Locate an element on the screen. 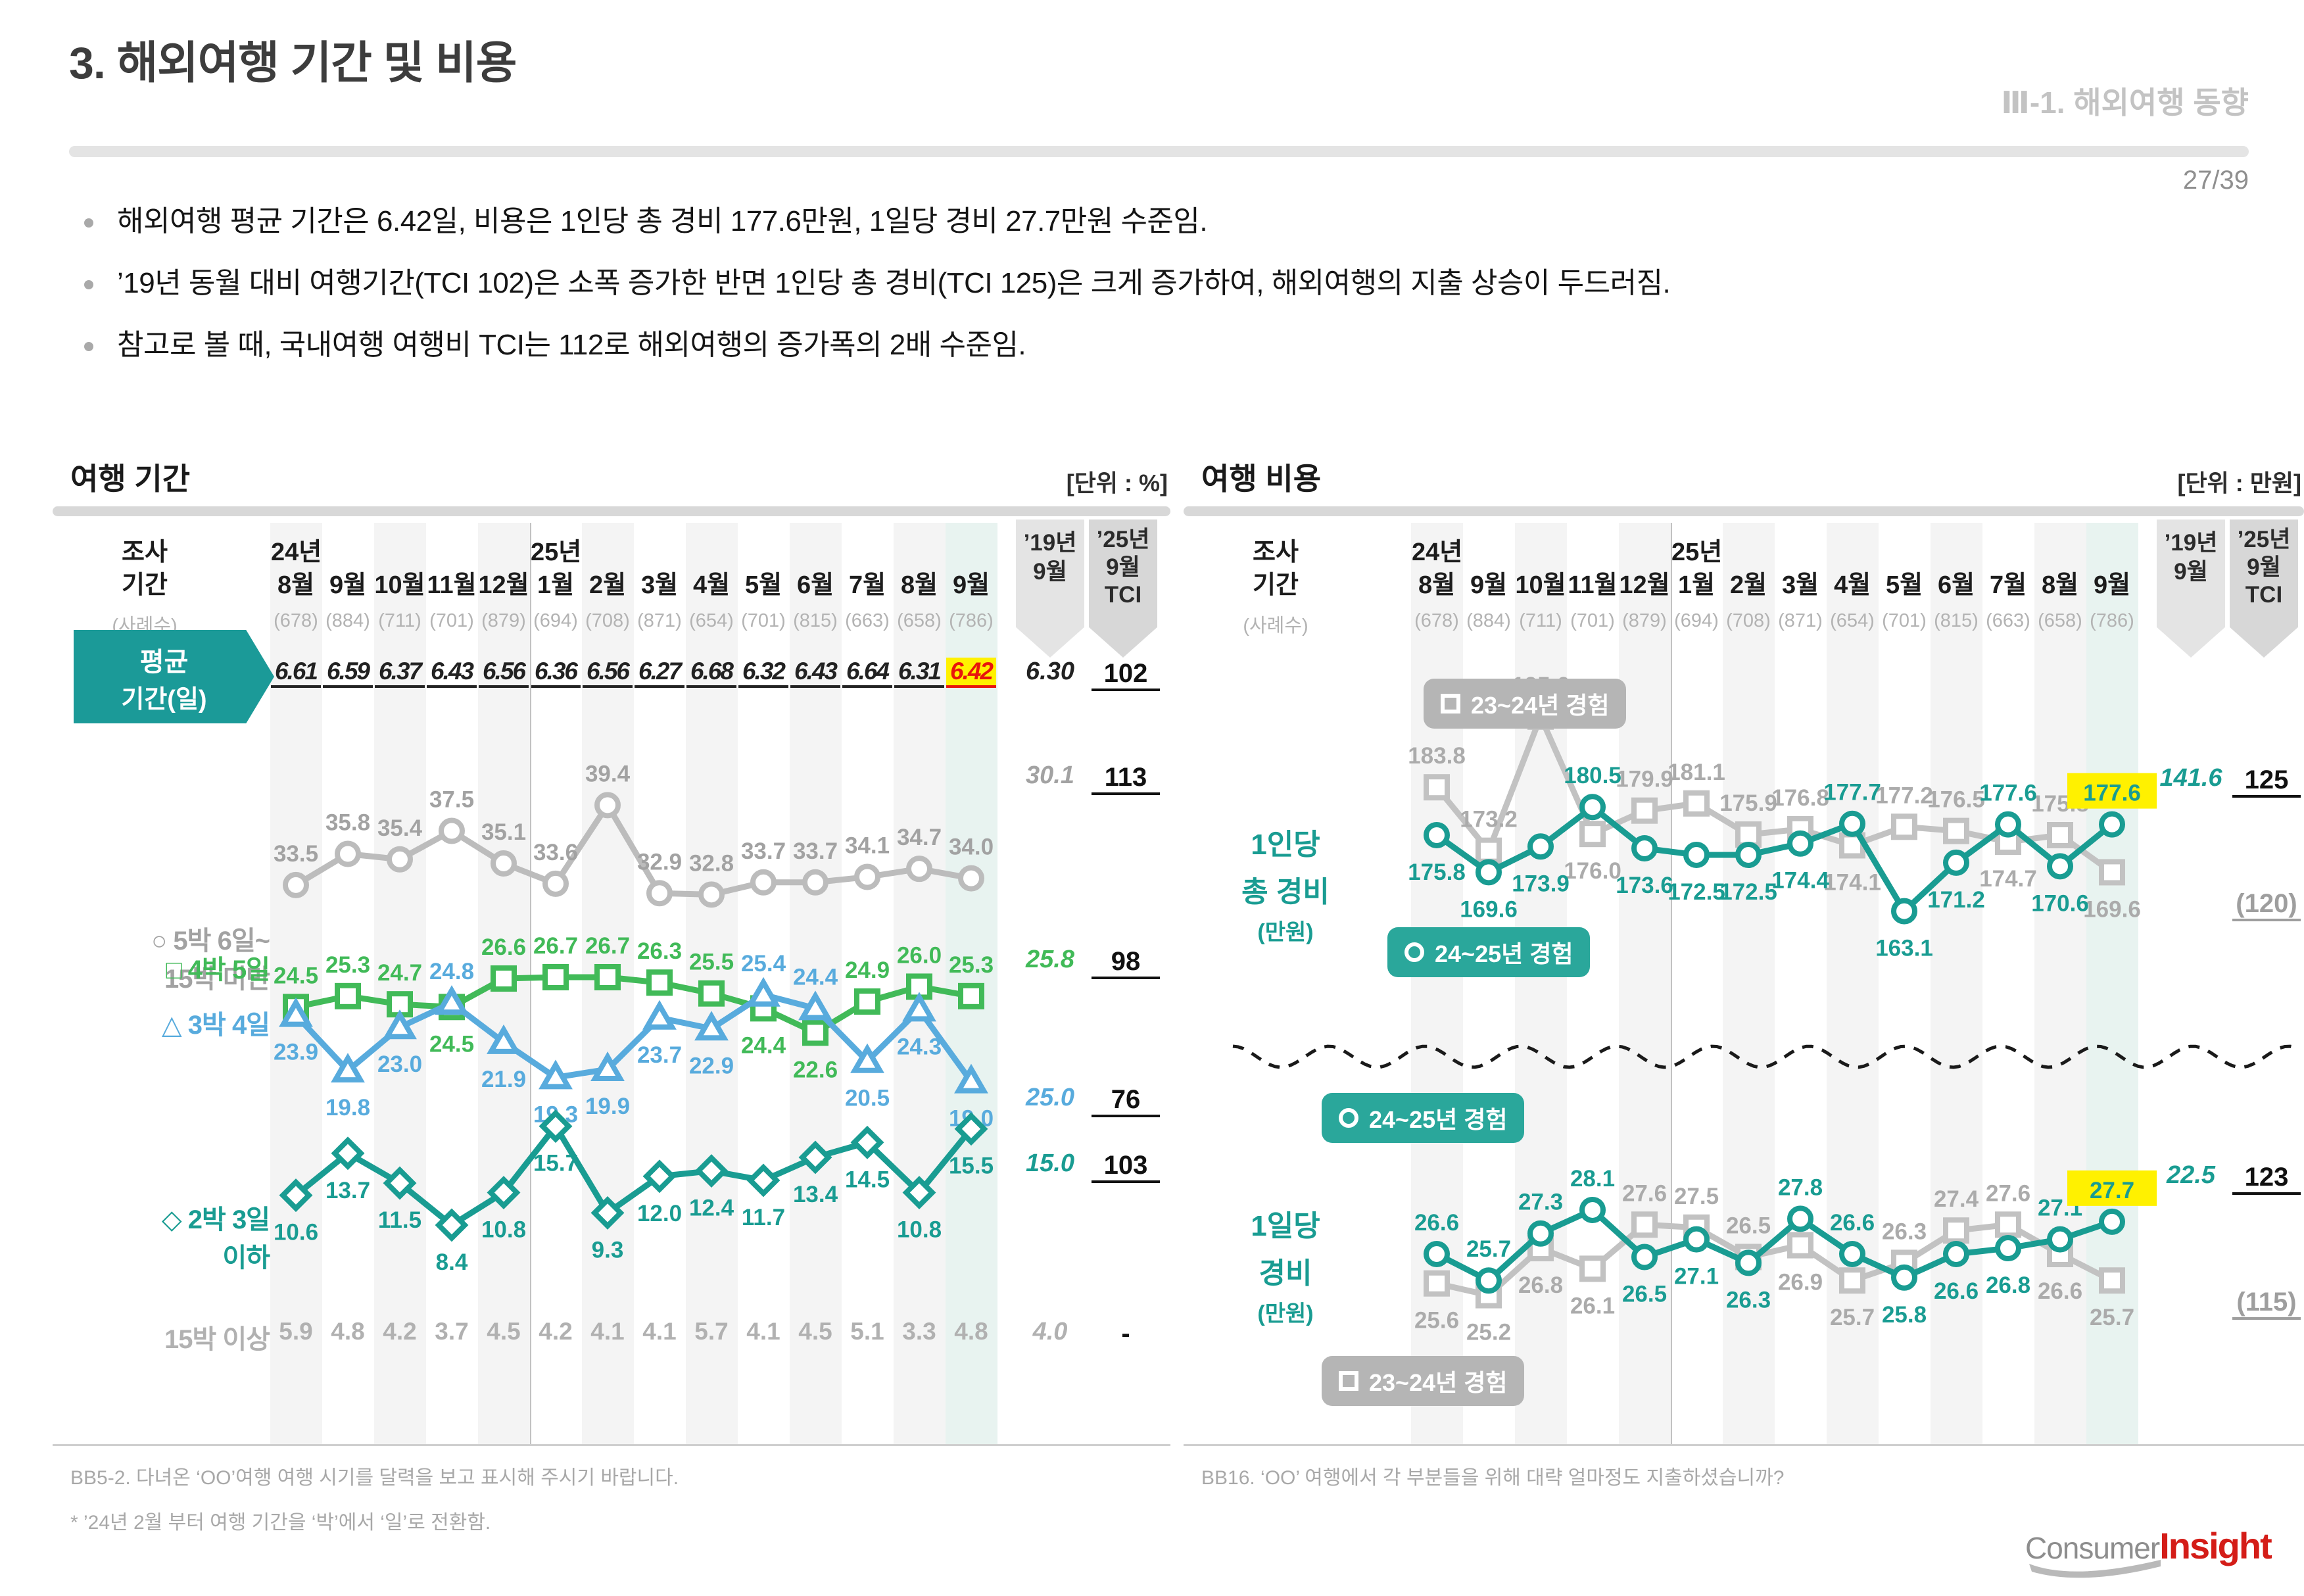  row-15plus-value: 4.8 is located at coordinates (348, 1331).